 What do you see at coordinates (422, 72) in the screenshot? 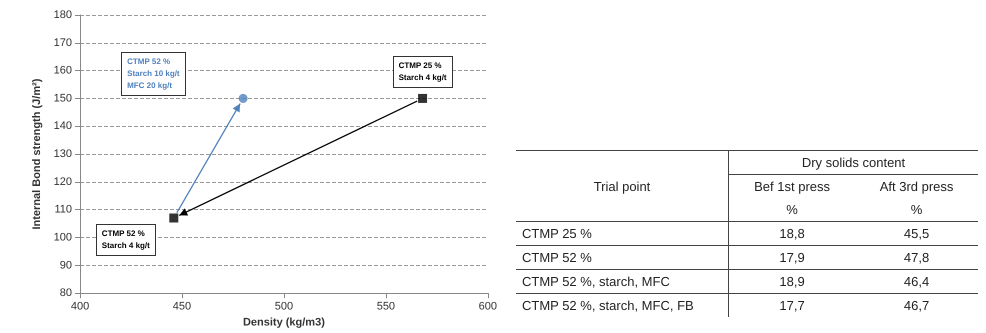
I see `annotation: CTMP 25 % Starch 4 kg/t` at bounding box center [422, 72].